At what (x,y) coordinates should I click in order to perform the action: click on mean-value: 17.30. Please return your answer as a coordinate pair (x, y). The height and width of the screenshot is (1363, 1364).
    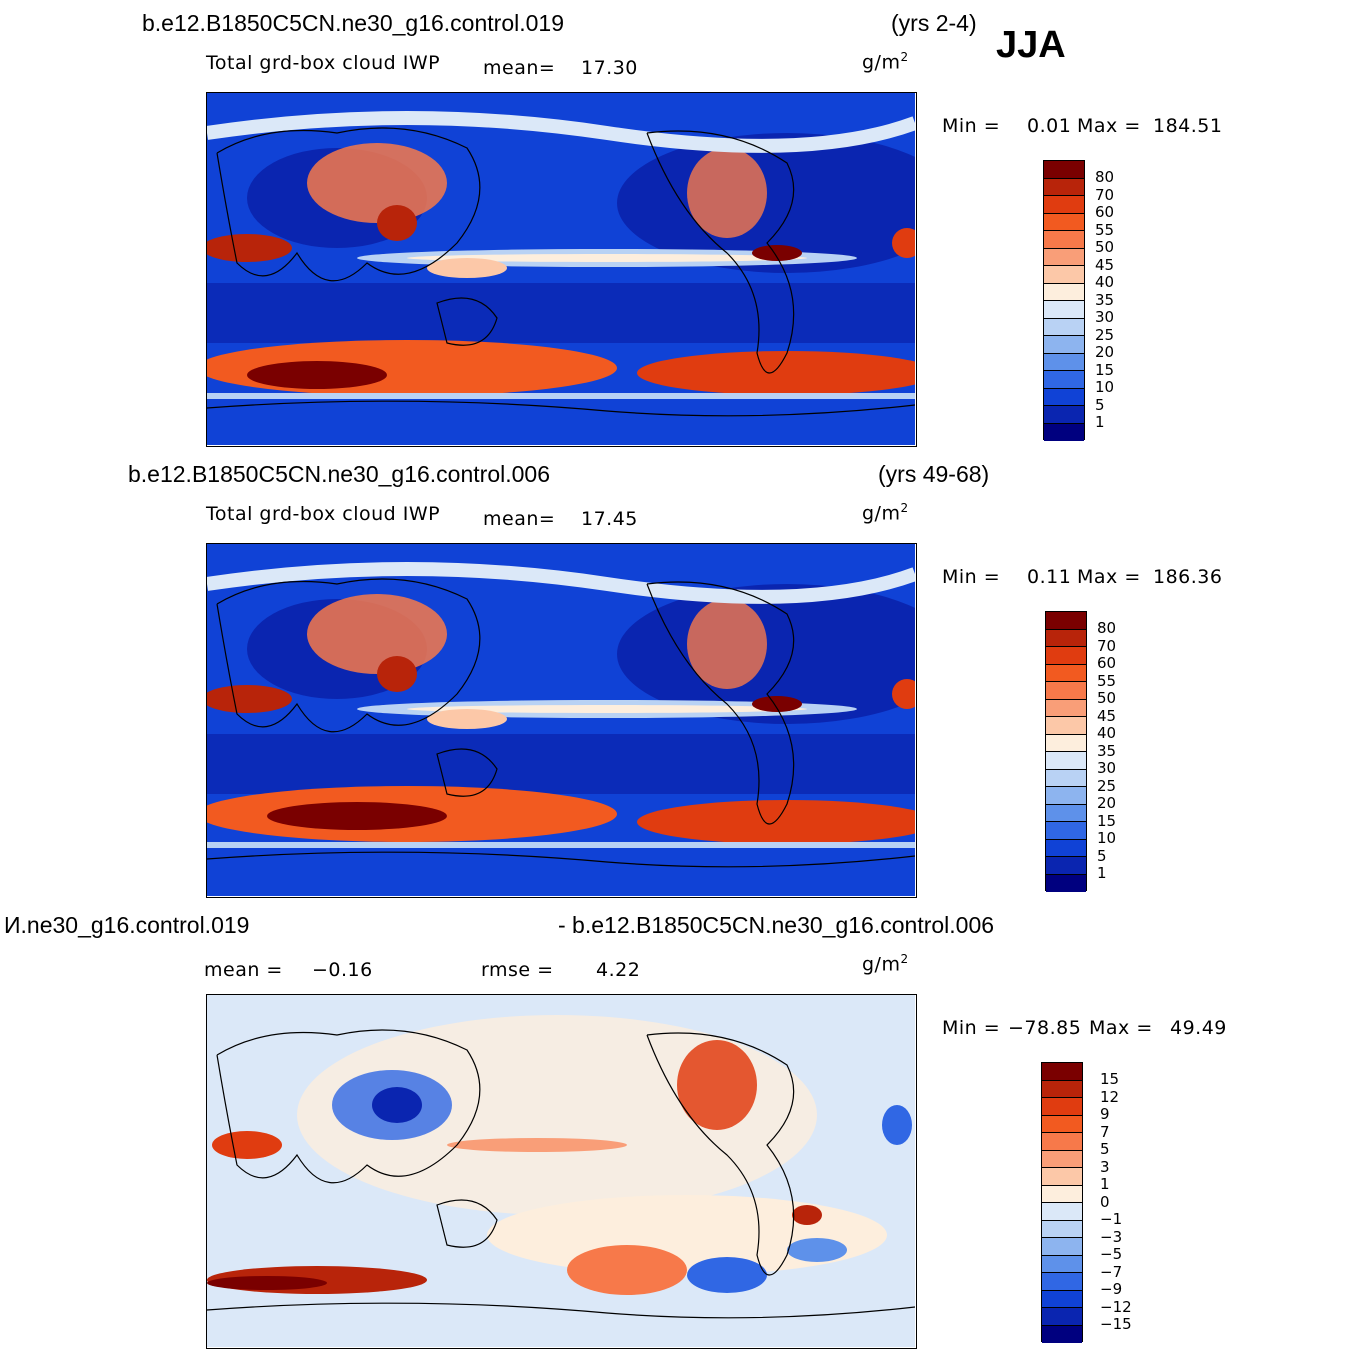
    Looking at the image, I should click on (609, 68).